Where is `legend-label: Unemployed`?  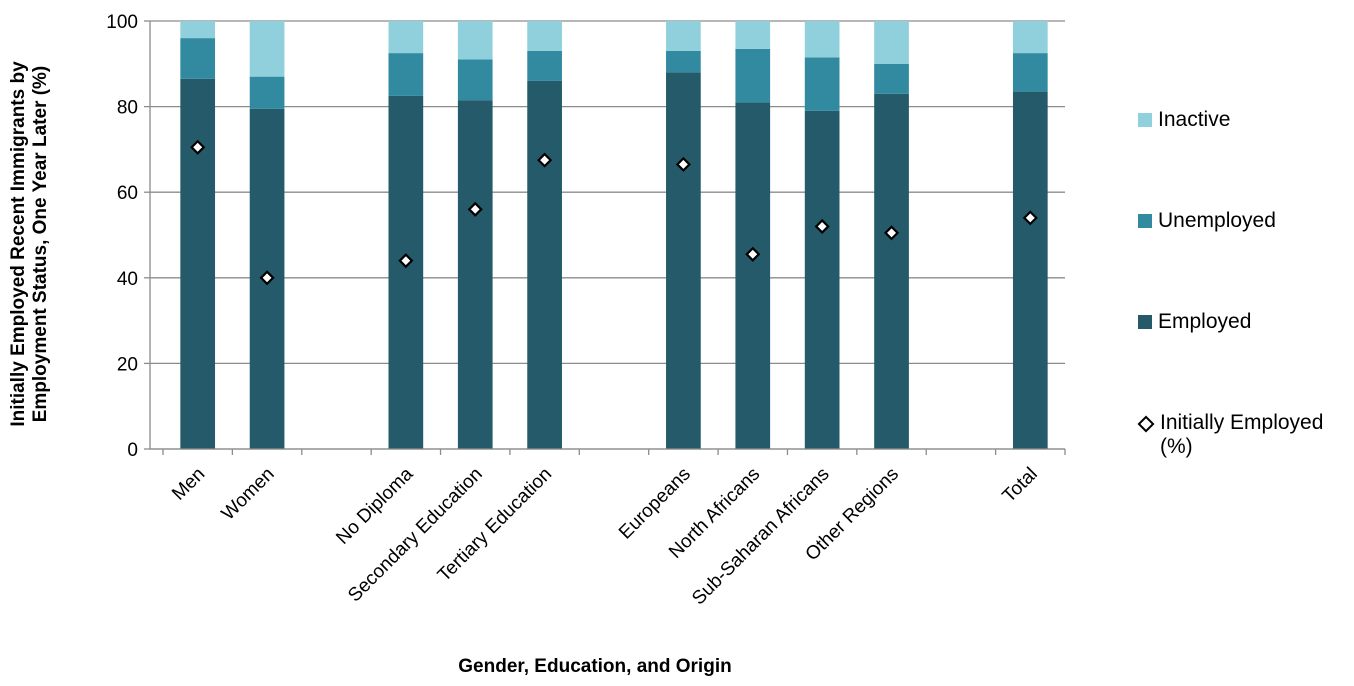 legend-label: Unemployed is located at coordinates (1217, 220).